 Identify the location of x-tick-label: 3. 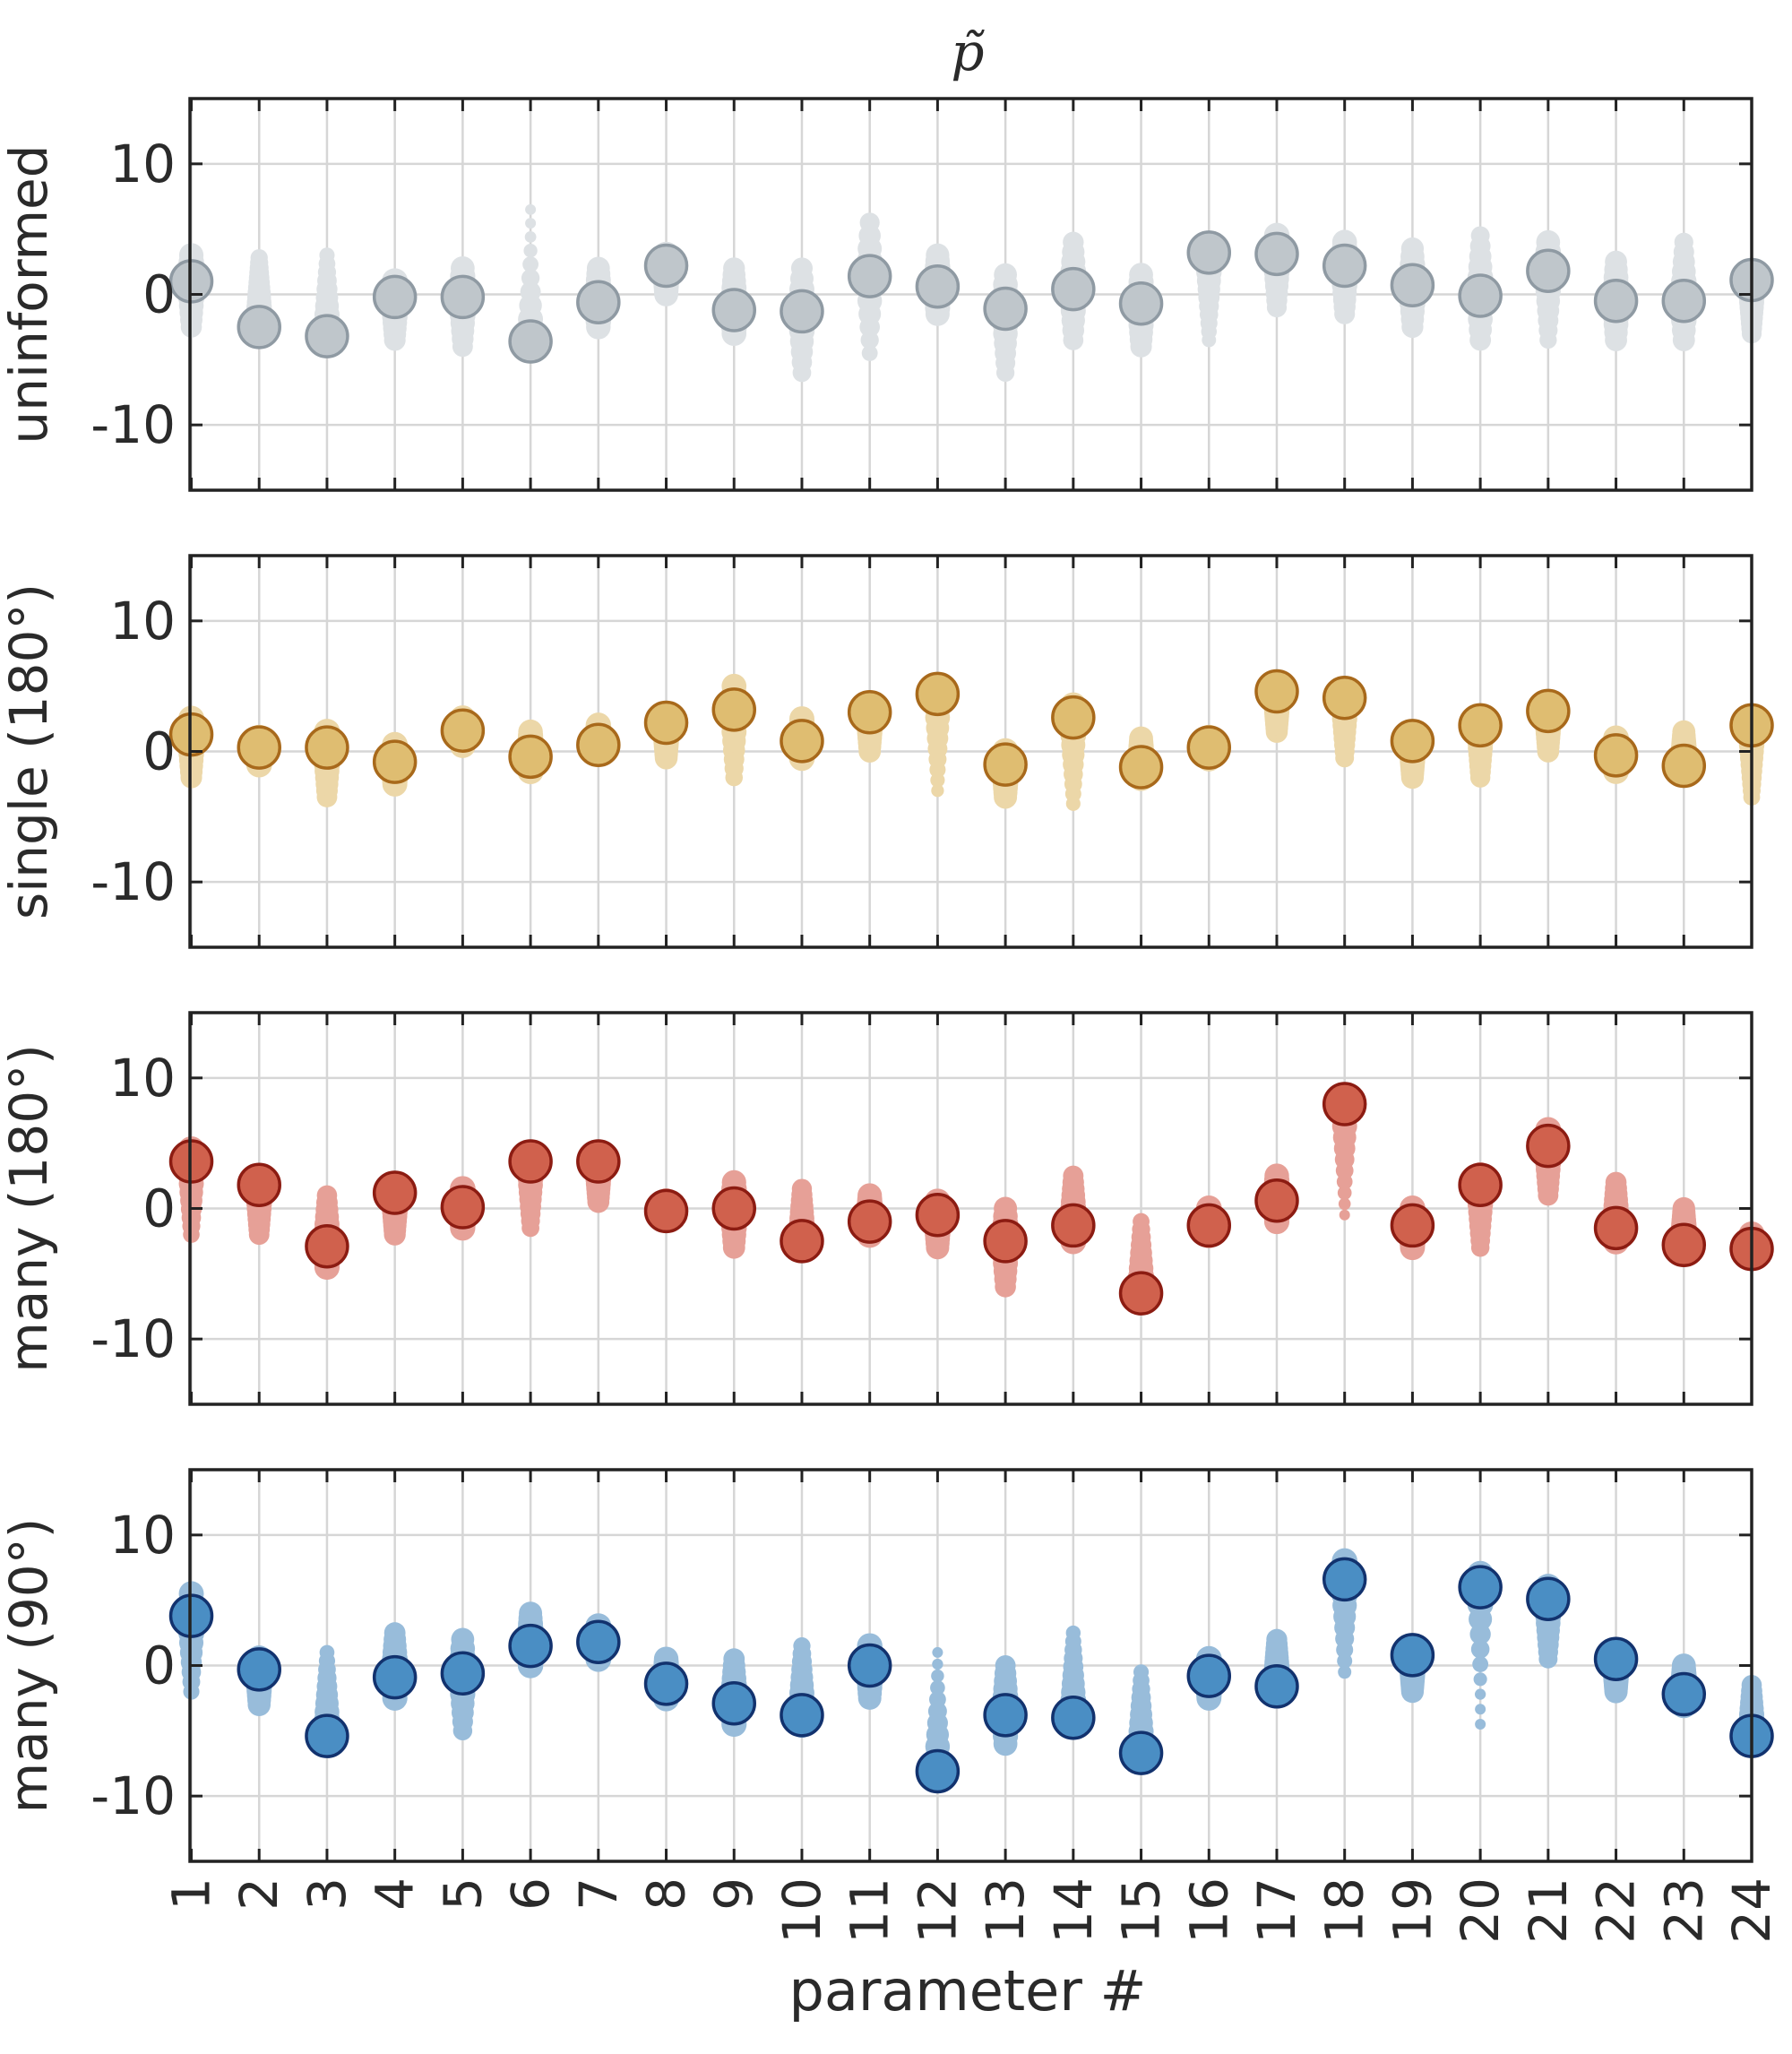
(328, 1894).